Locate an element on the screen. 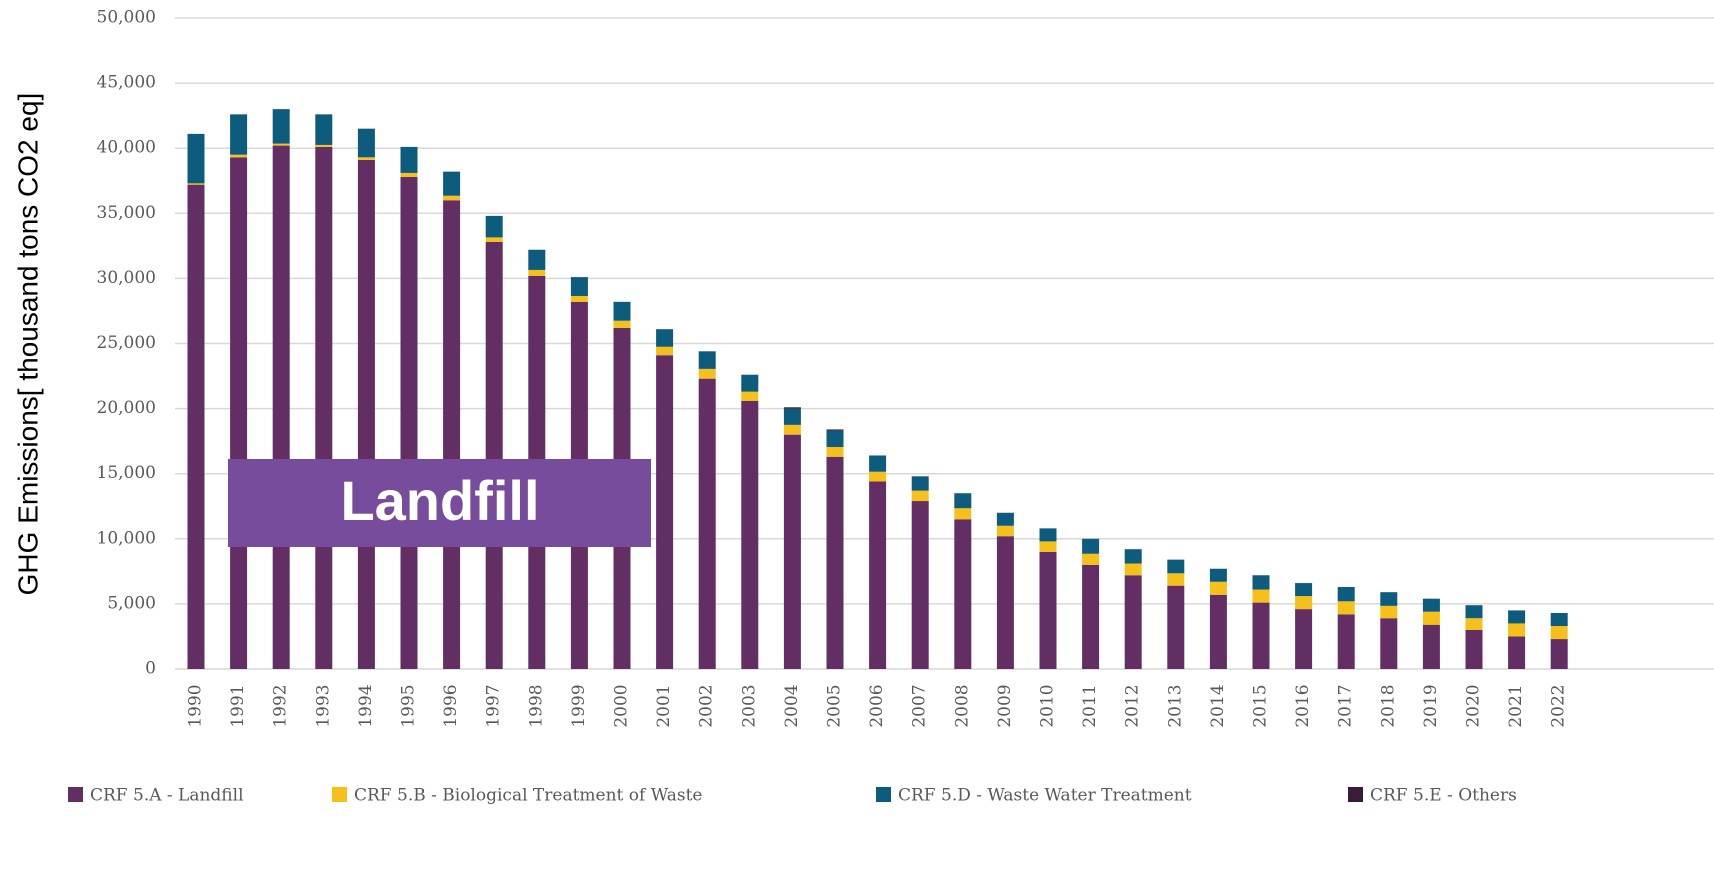 This screenshot has height=884, width=1714. x-tick-label: 1992 is located at coordinates (281, 705).